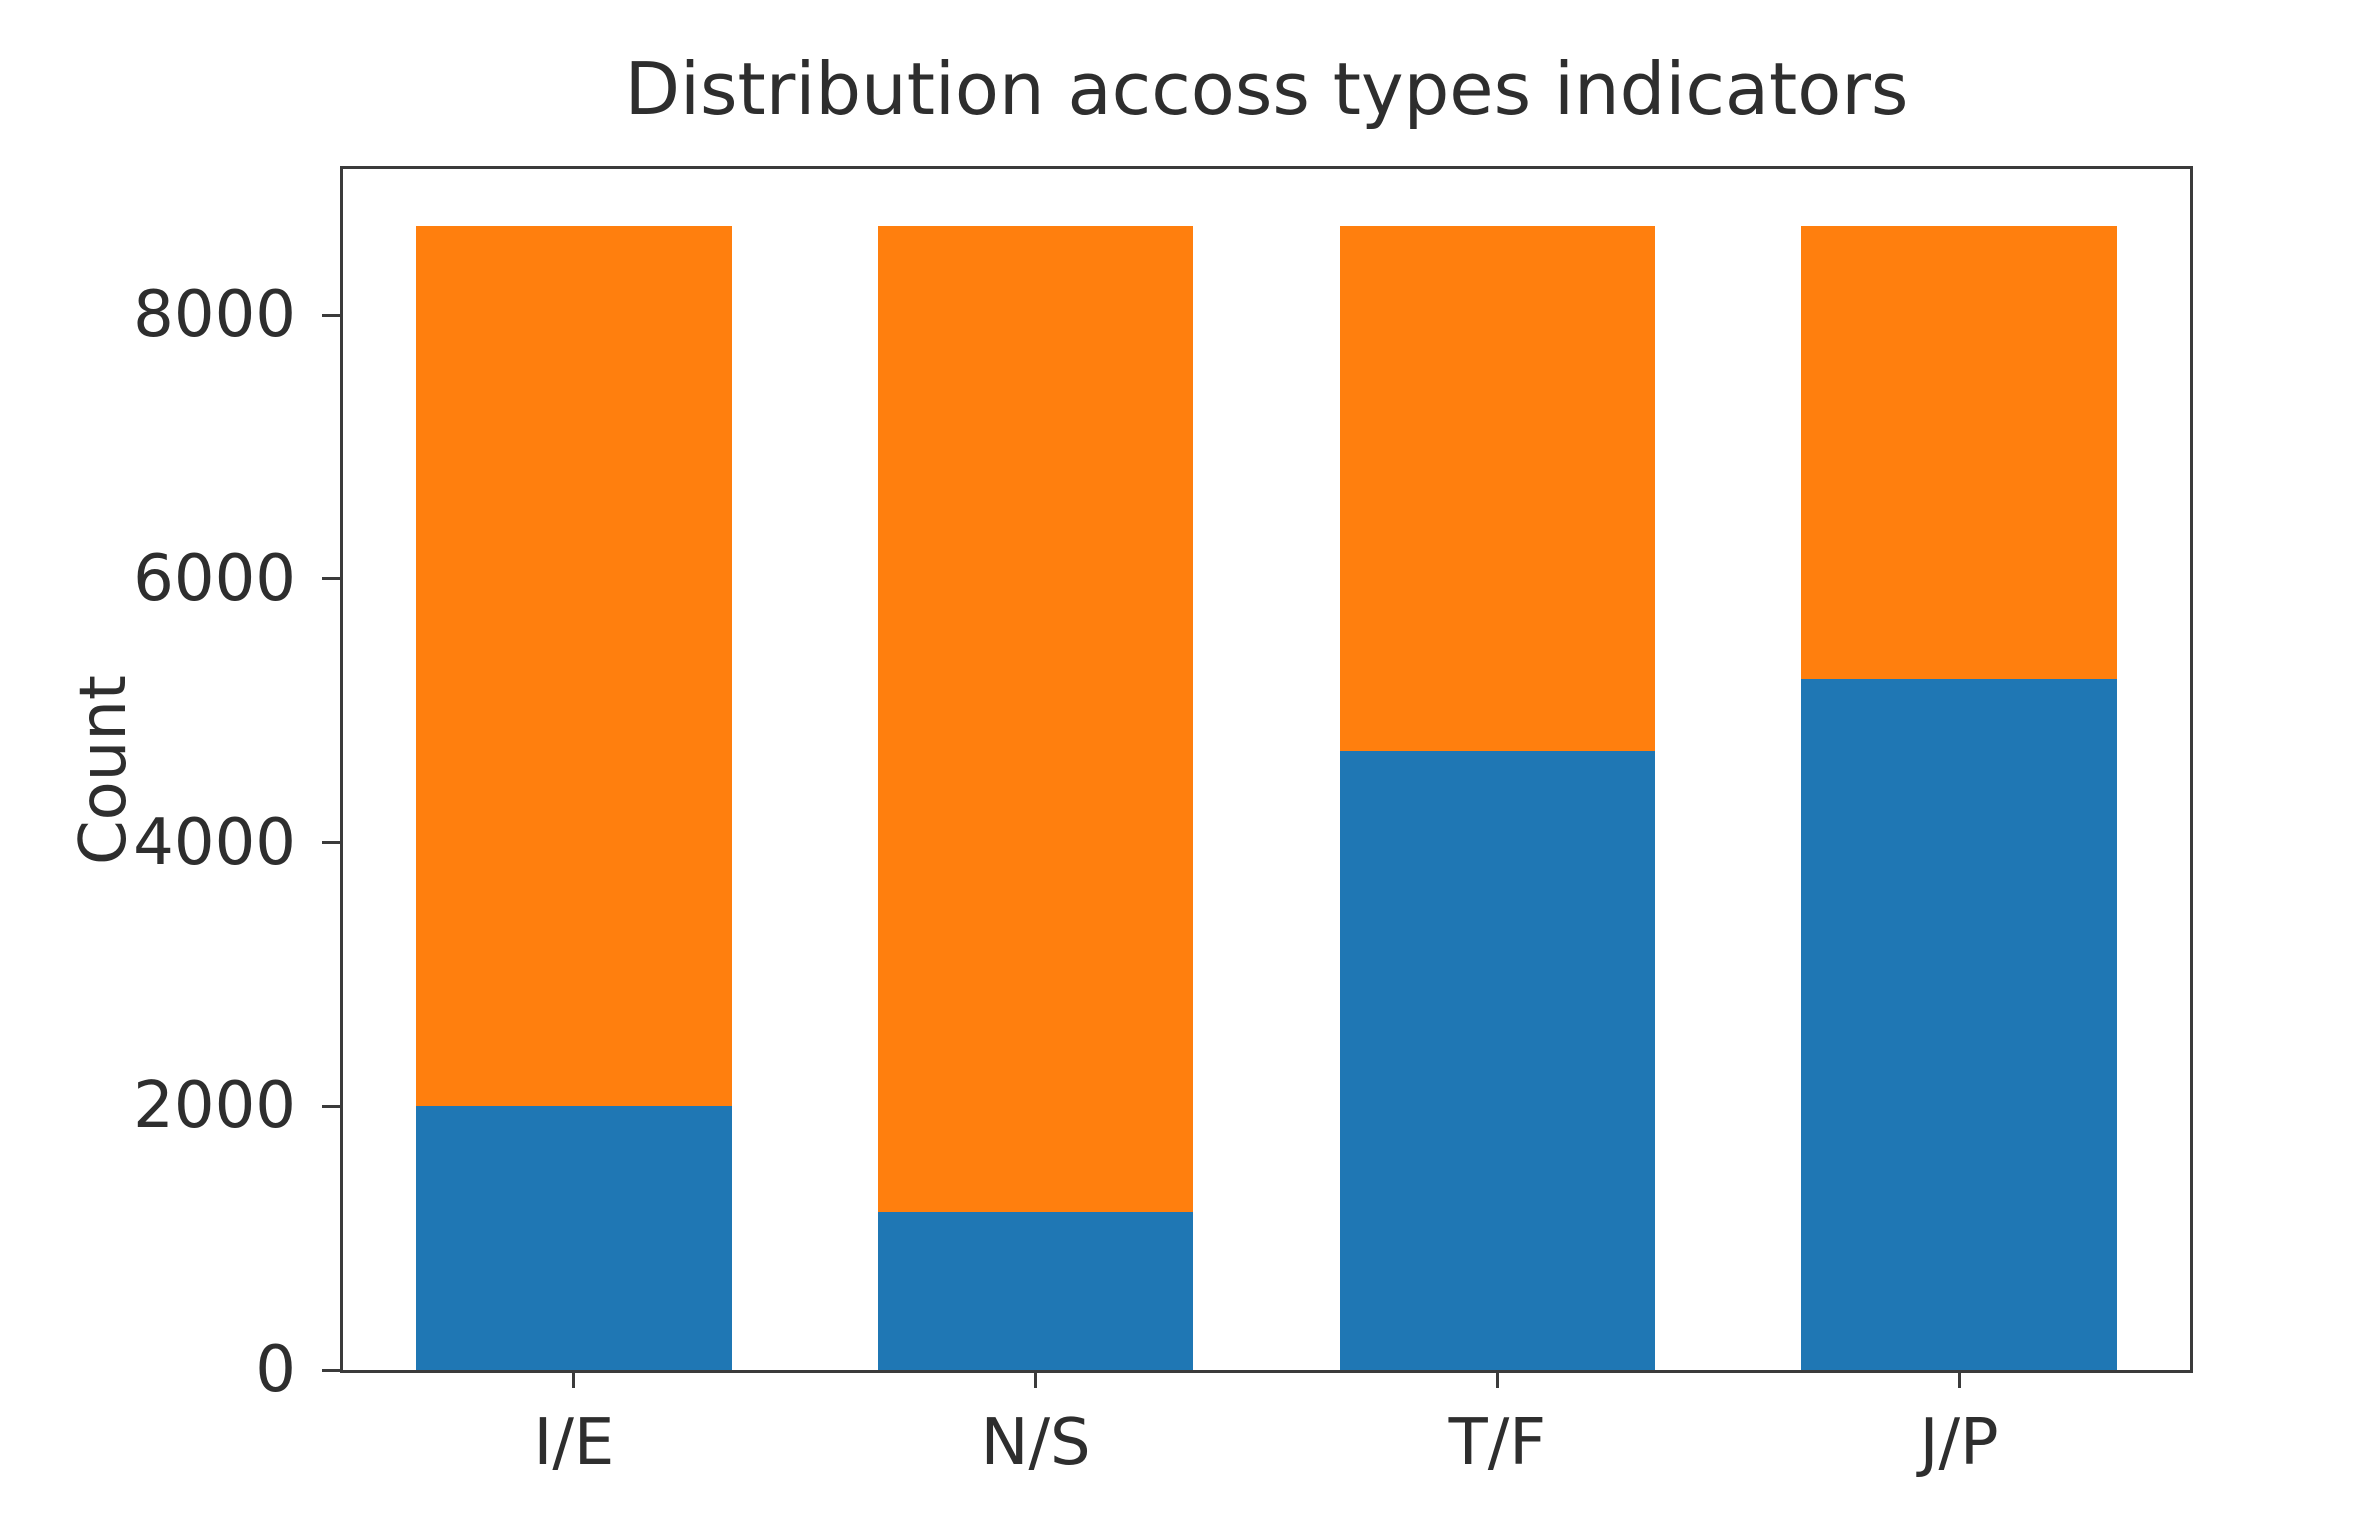  I want to click on bar-segment-IE-orange-top, so click(574, 666).